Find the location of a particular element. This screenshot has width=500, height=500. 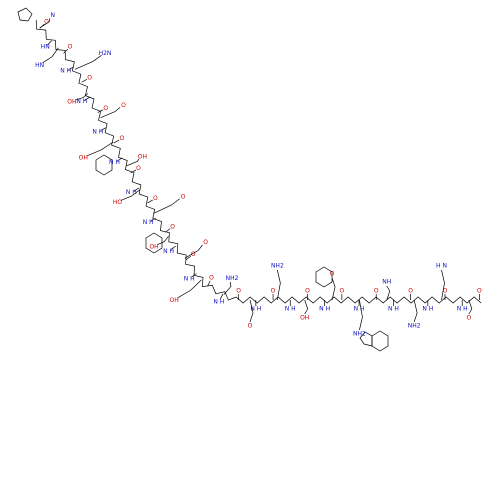

atom-label: N is located at coordinates (52, 15).